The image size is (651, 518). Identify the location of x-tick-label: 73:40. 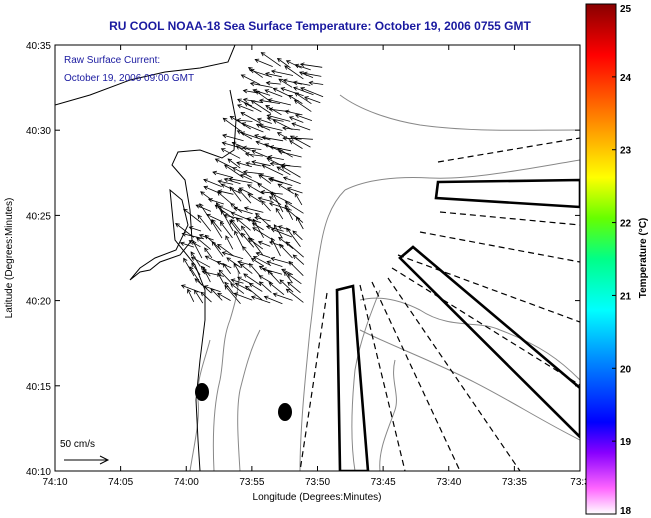
(448, 482).